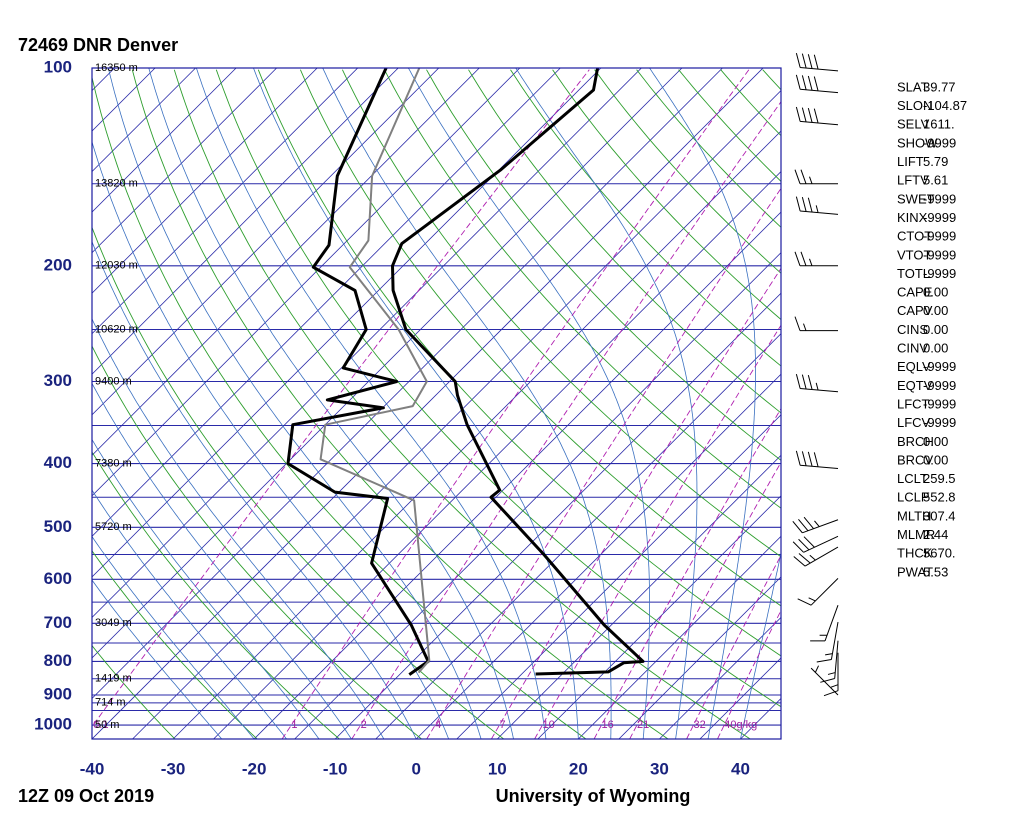  What do you see at coordinates (107, 725) in the screenshot?
I see `height-label: 50 m` at bounding box center [107, 725].